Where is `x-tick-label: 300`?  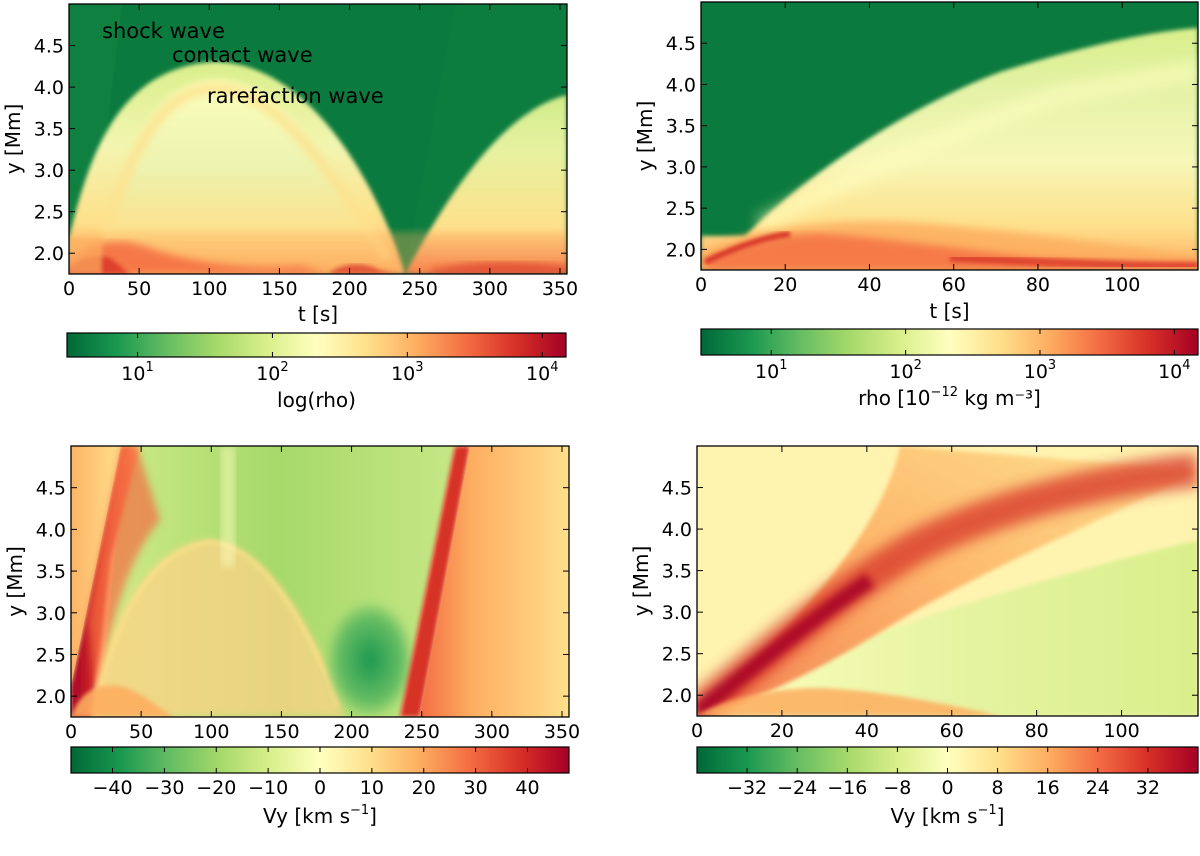 x-tick-label: 300 is located at coordinates (492, 732).